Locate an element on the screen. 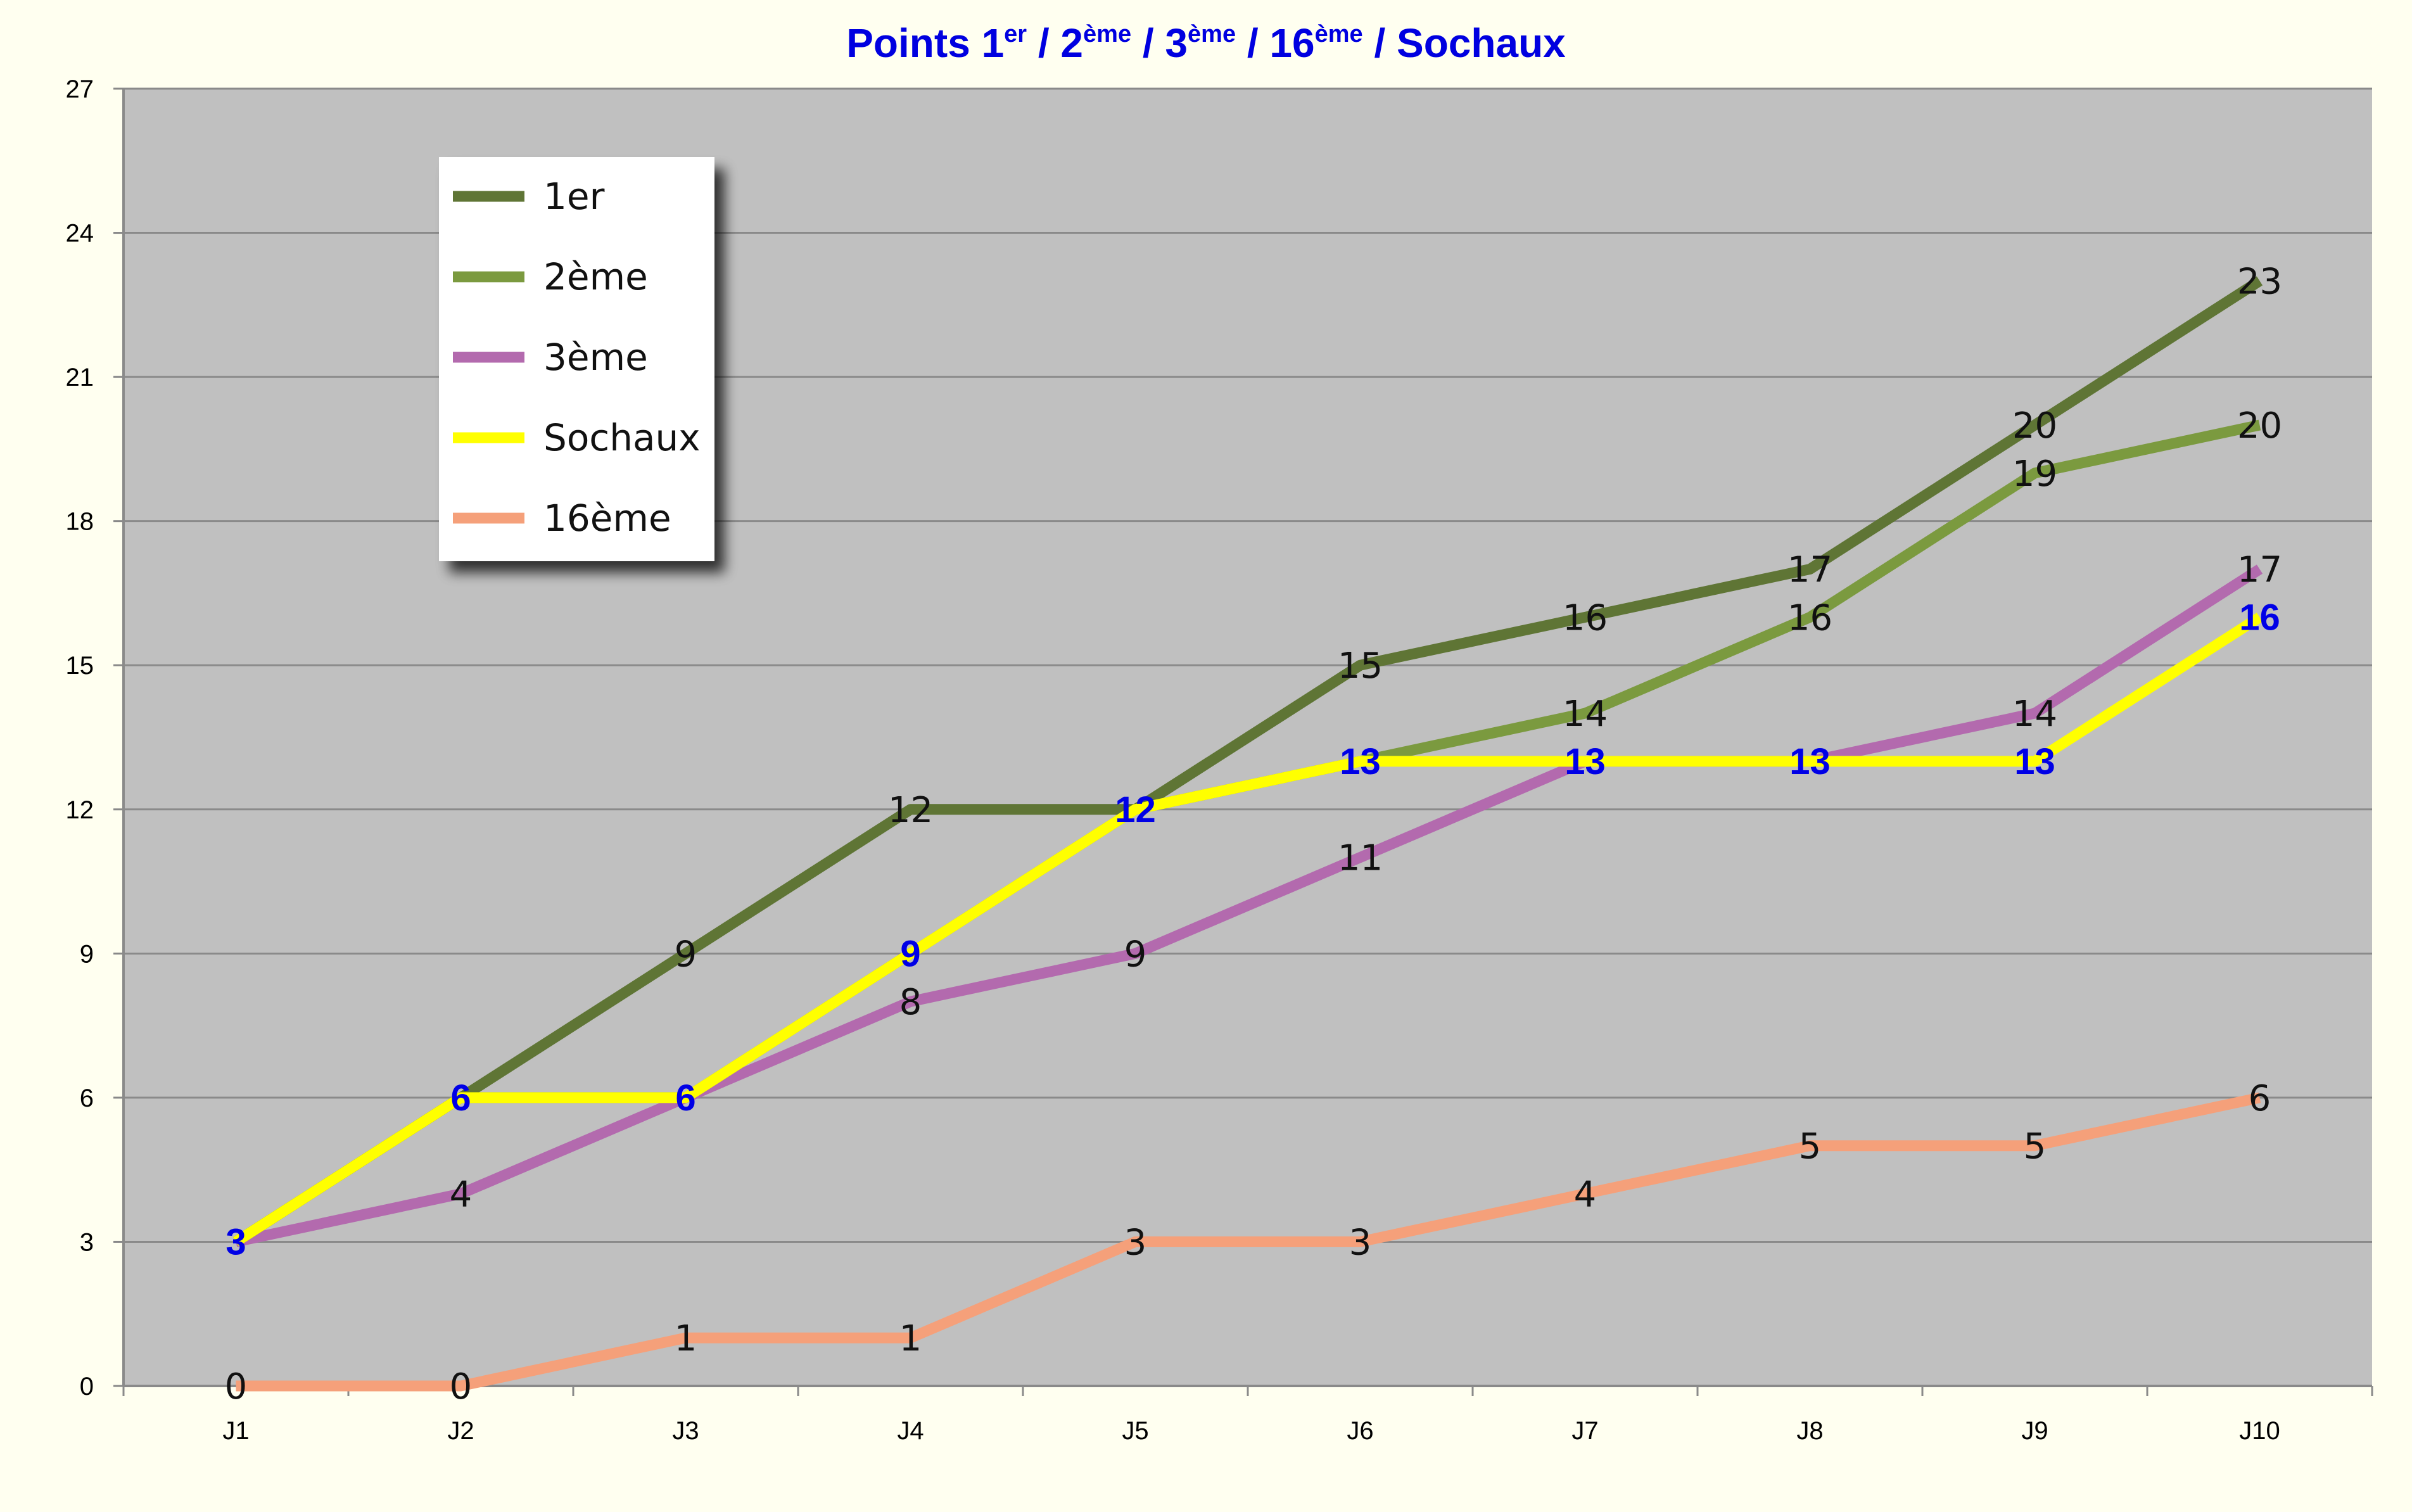 The width and height of the screenshot is (2412, 1512). data-label-16ème-J2: 0 is located at coordinates (461, 1386).